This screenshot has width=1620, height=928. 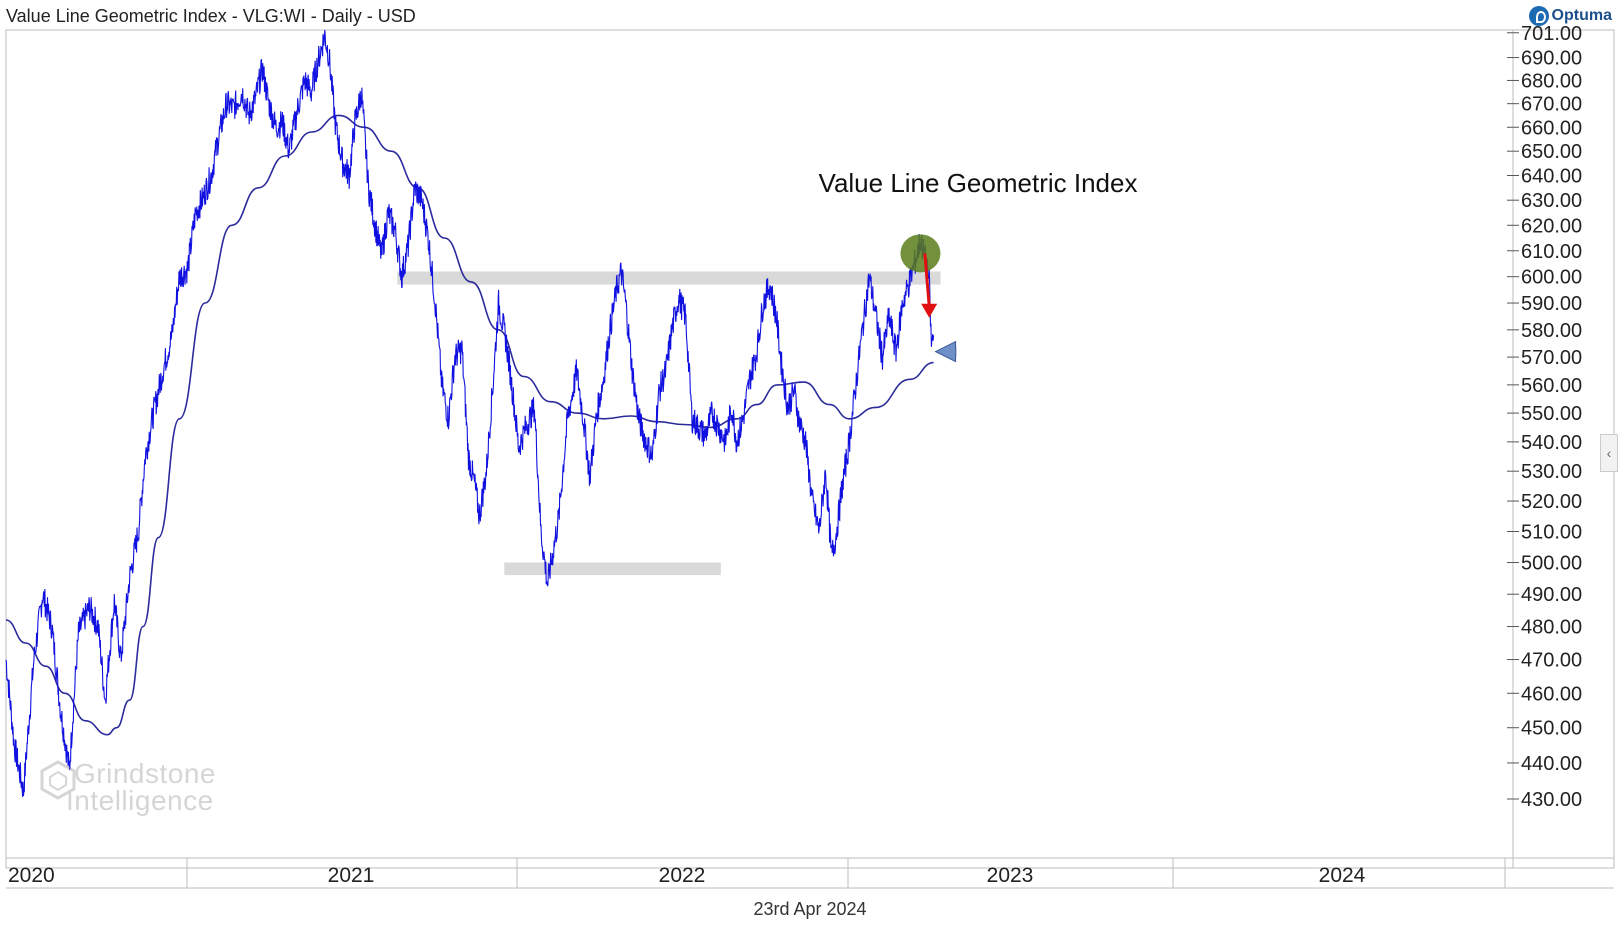 What do you see at coordinates (978, 183) in the screenshot?
I see `chart-title: Value Line Geometric Index` at bounding box center [978, 183].